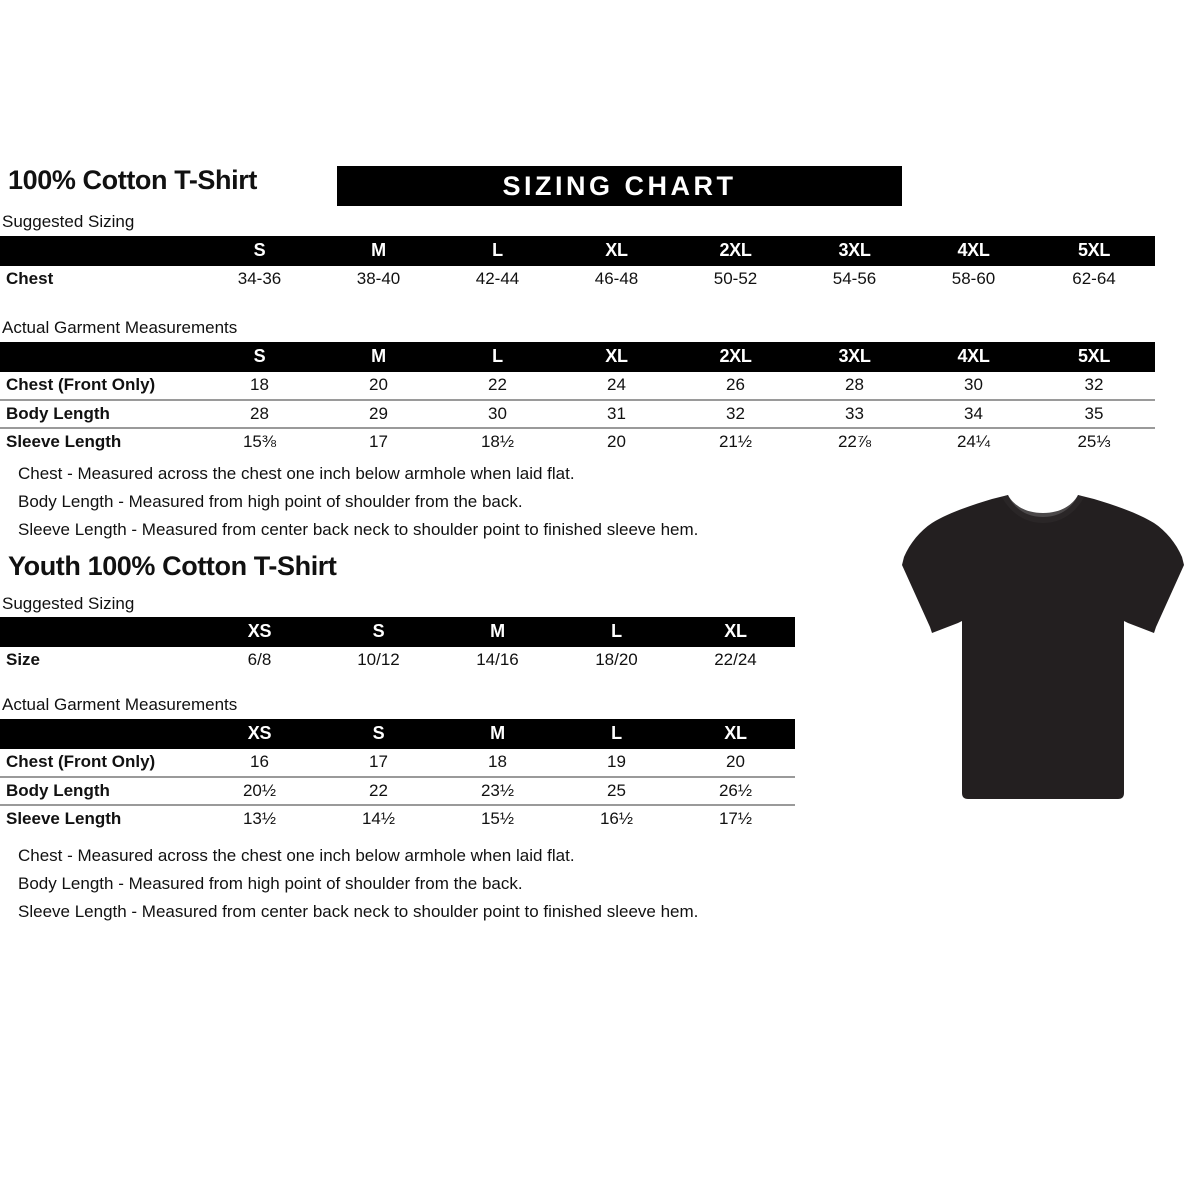 The width and height of the screenshot is (1200, 1200). What do you see at coordinates (577, 413) in the screenshot?
I see `table-row: Body Length 28 29 30 31 32 33 34 35` at bounding box center [577, 413].